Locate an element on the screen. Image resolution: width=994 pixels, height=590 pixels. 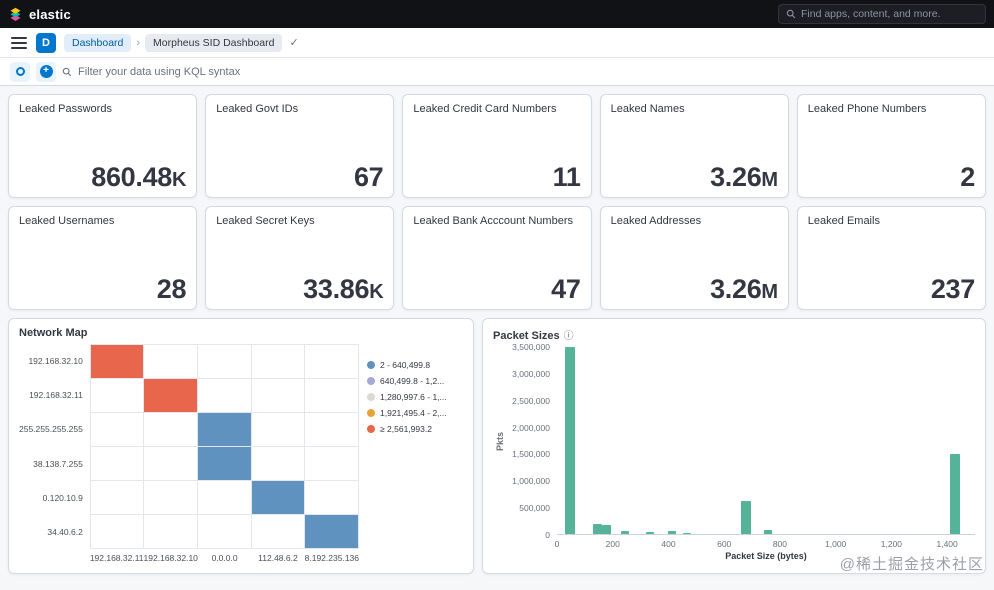
heatmap-grid is located at coordinates (224, 446).